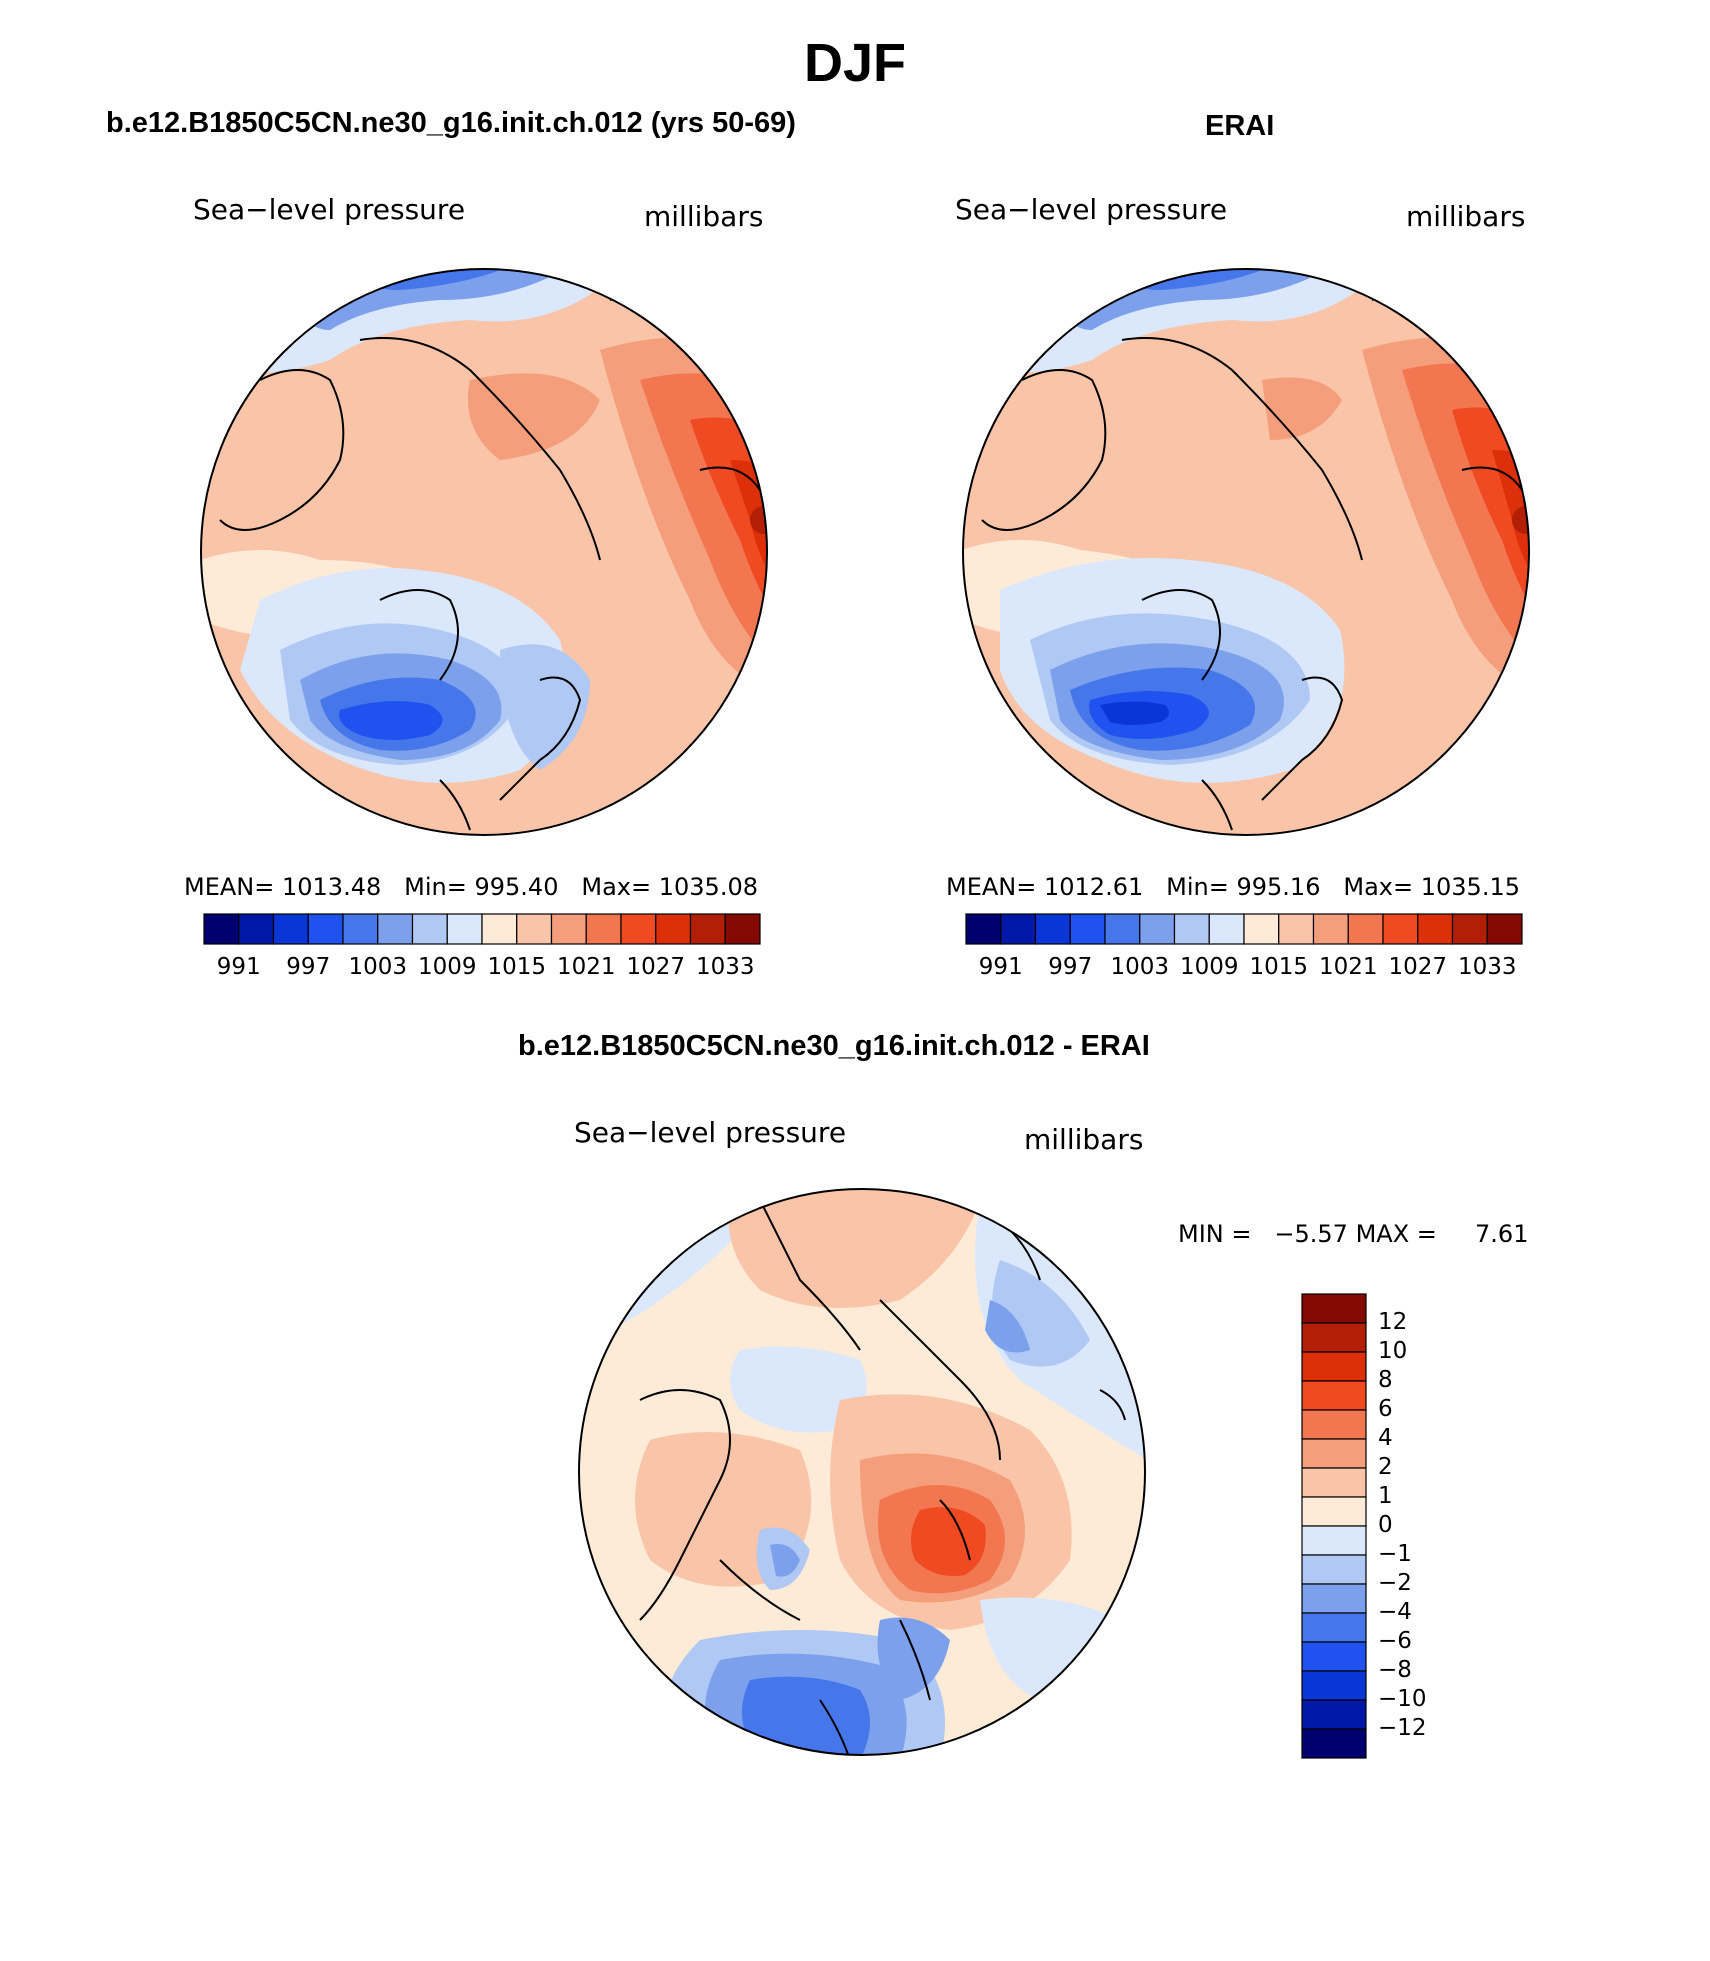 This screenshot has width=1710, height=1961. I want to click on diff-max-label: MAX =, so click(1396, 1234).